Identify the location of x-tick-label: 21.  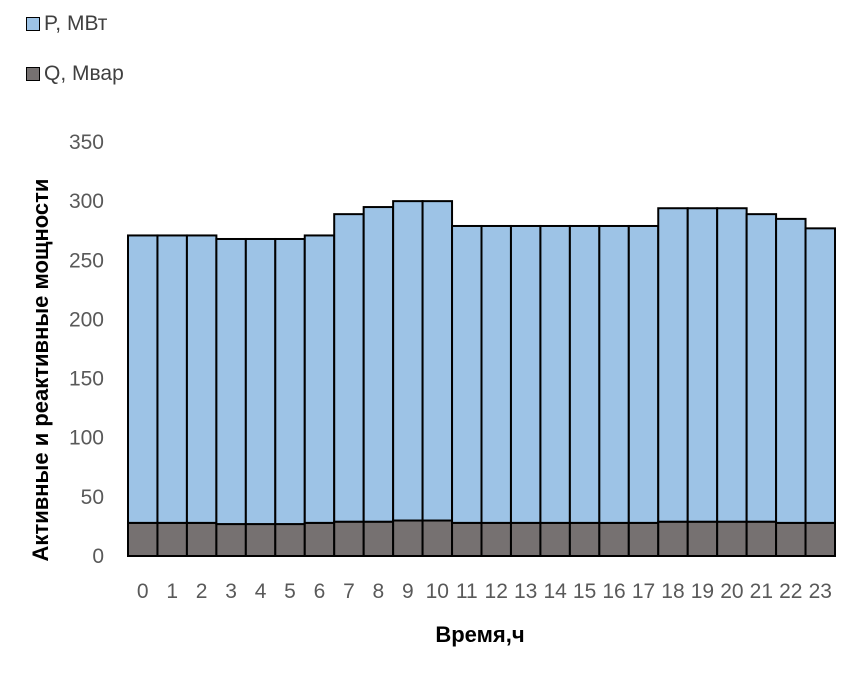
(761, 591).